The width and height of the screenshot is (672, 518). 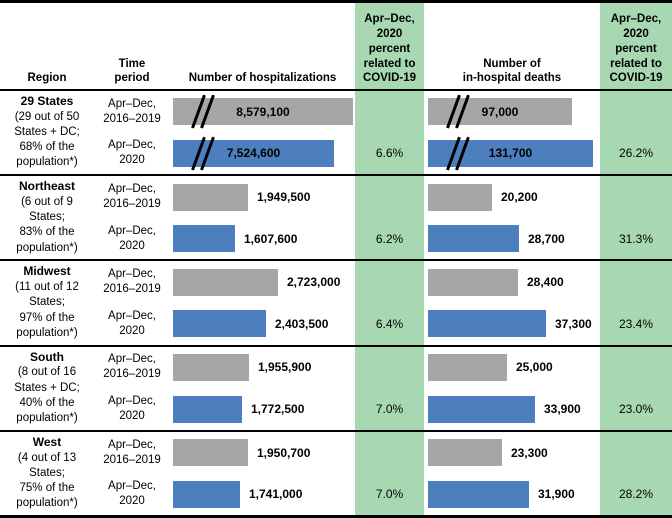 I want to click on hosp-covid-pct: 6.2%, so click(x=389, y=238).